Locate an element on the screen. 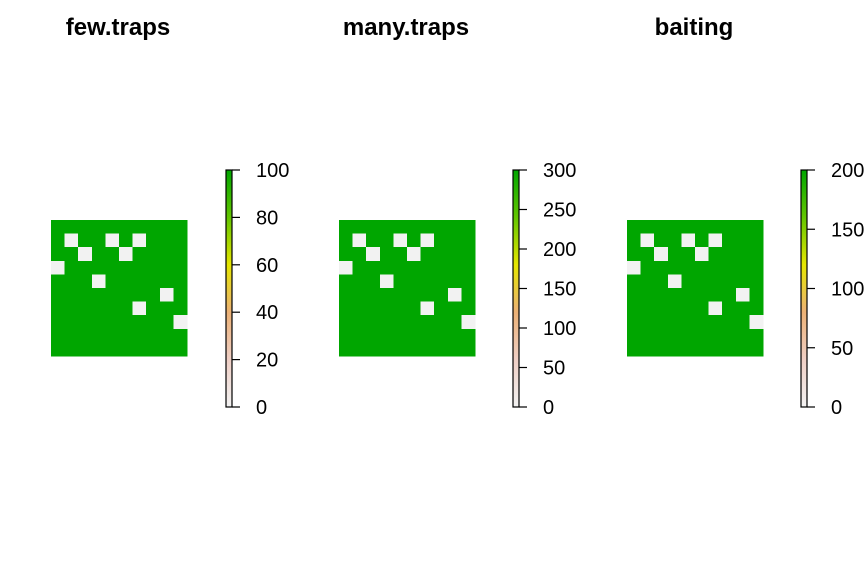  colorbar-tick-label: 60 is located at coordinates (267, 266).